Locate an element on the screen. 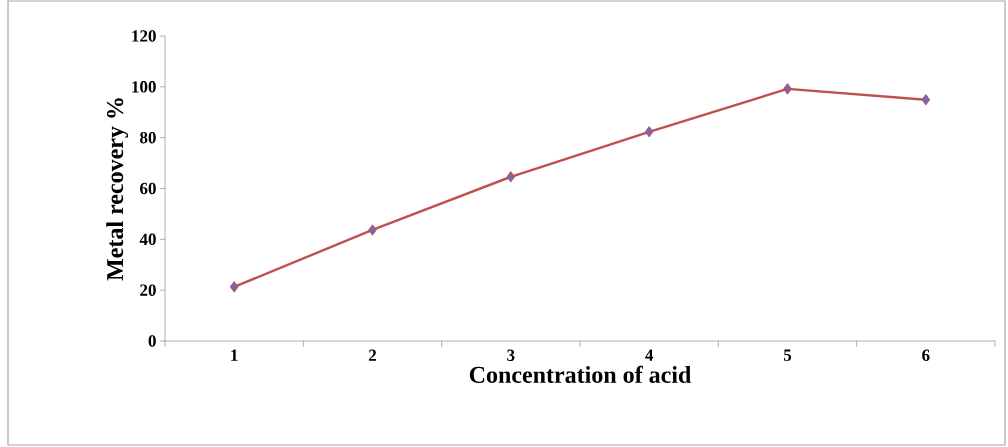 This screenshot has height=447, width=1008. y-tick-label: 100 is located at coordinates (144, 87).